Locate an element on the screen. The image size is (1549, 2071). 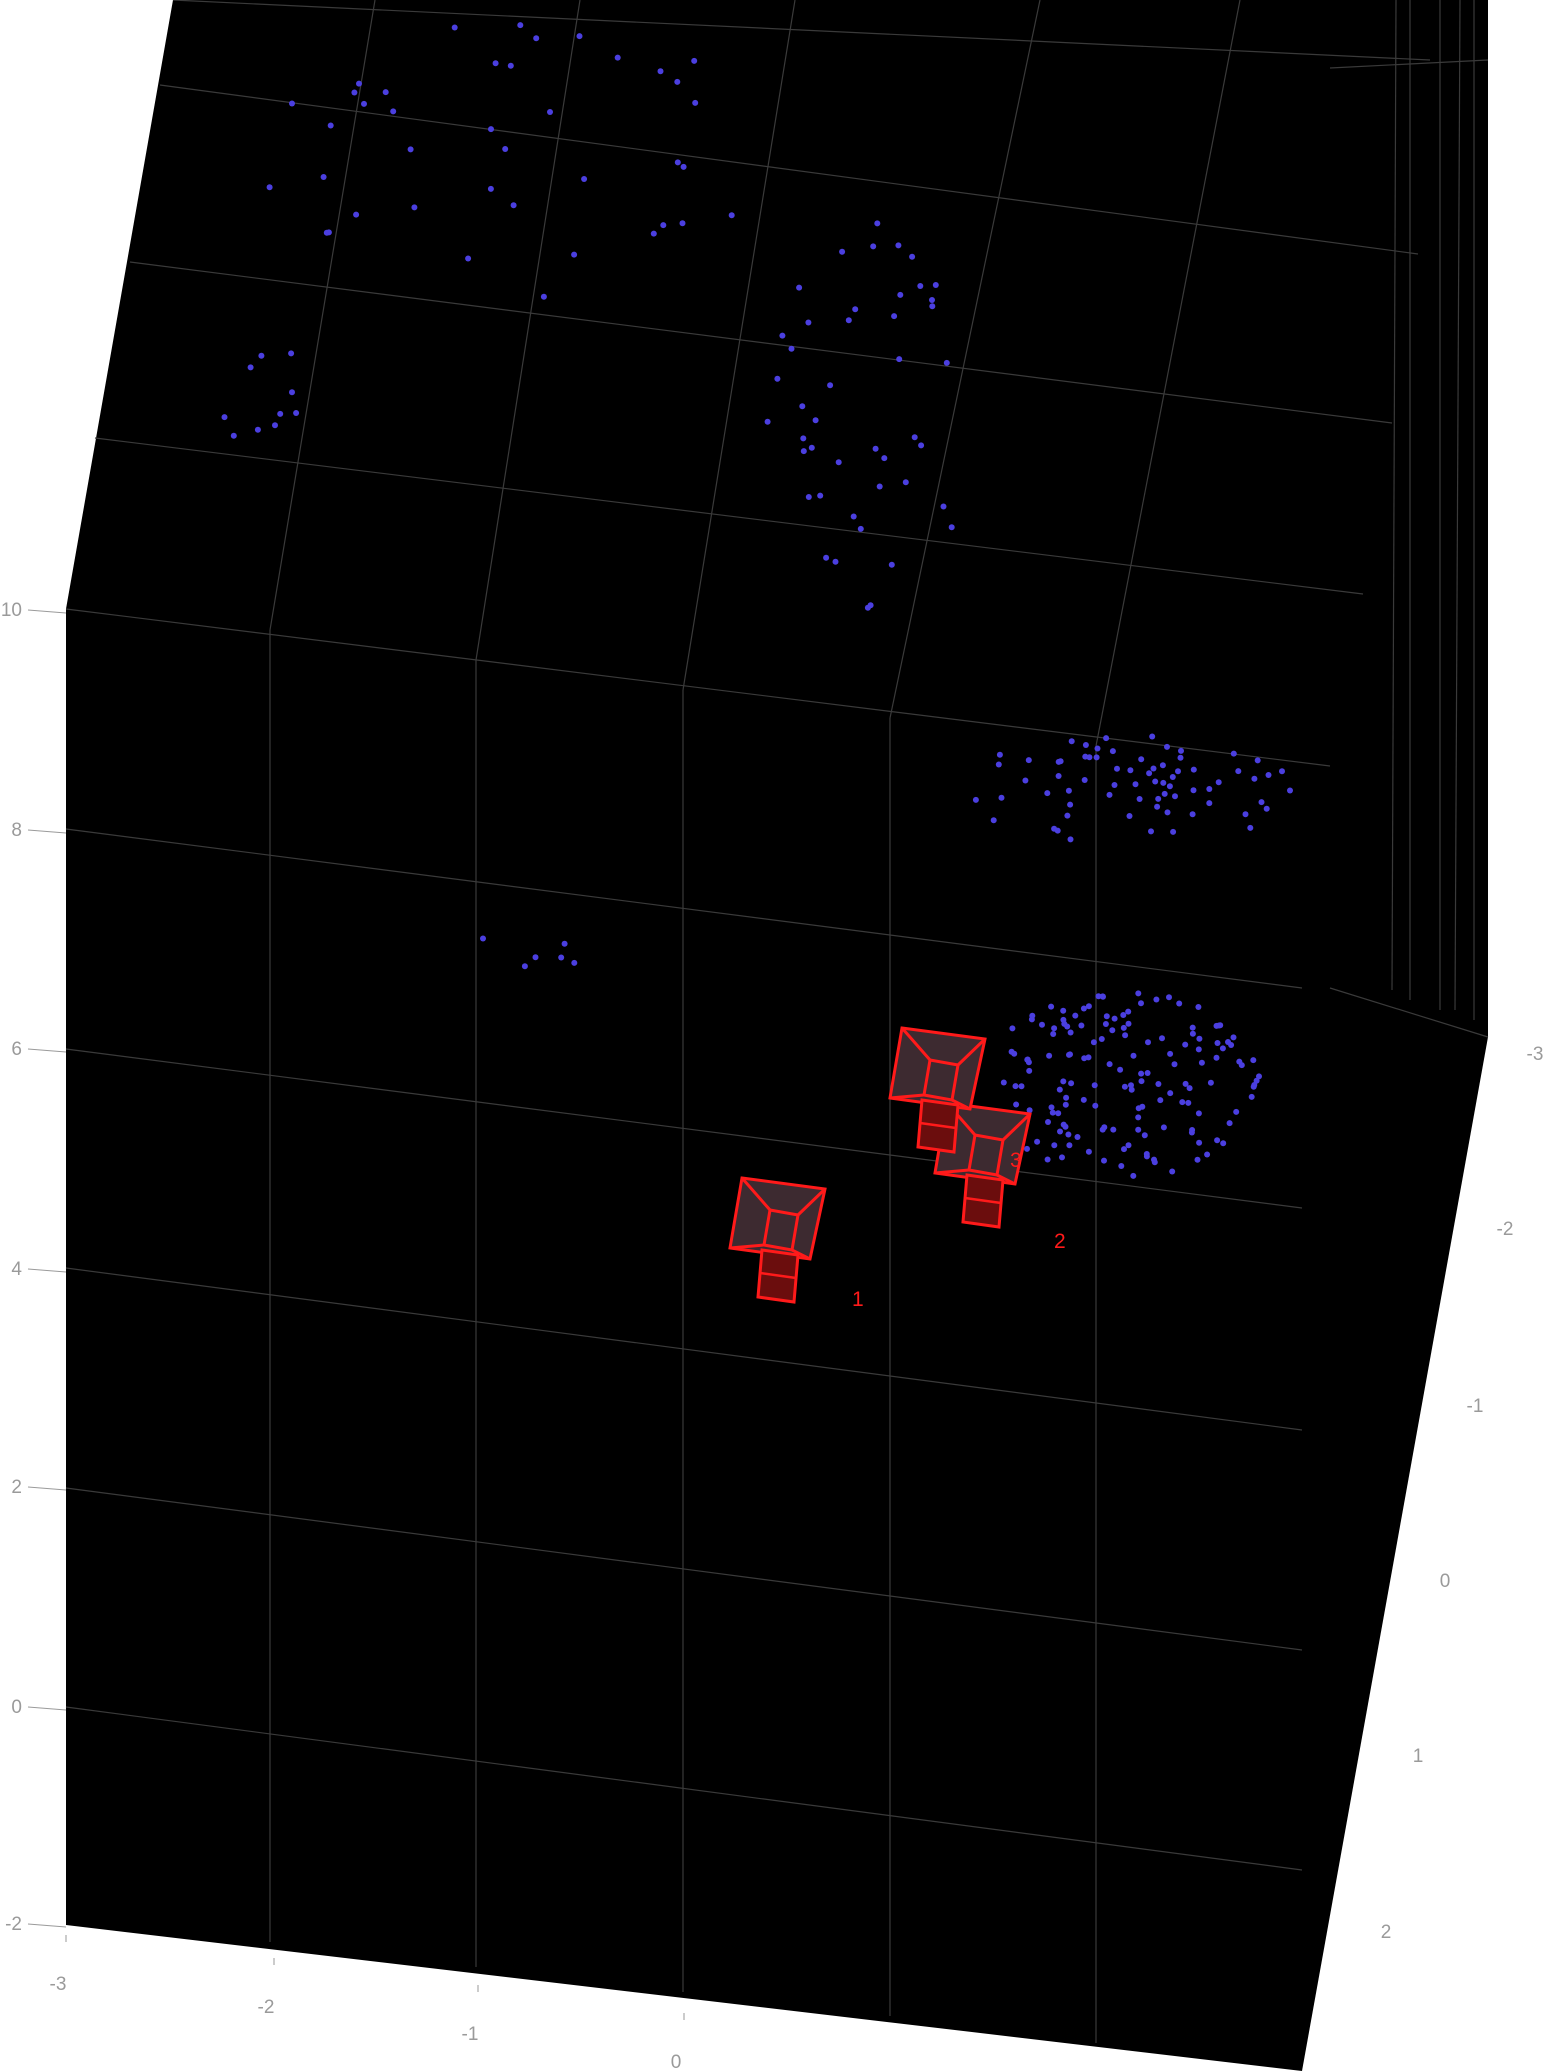
z-tick-label: 2 is located at coordinates (16, 1487).